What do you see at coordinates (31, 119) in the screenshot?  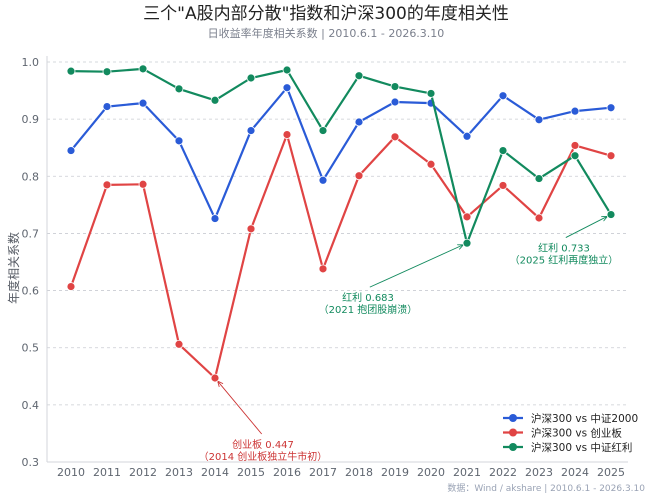 I see `y-tick-label: 0.9` at bounding box center [31, 119].